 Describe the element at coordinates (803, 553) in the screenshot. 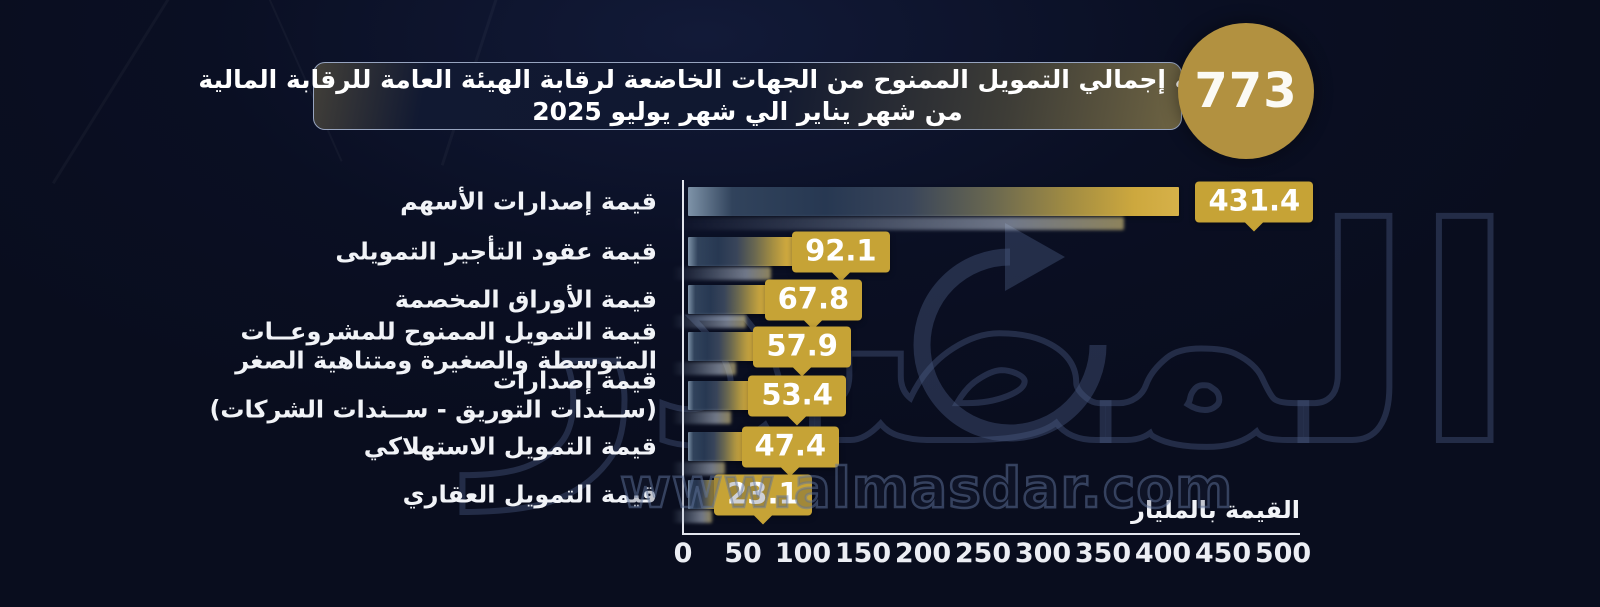

I see `x-tick-100: 100` at that location.